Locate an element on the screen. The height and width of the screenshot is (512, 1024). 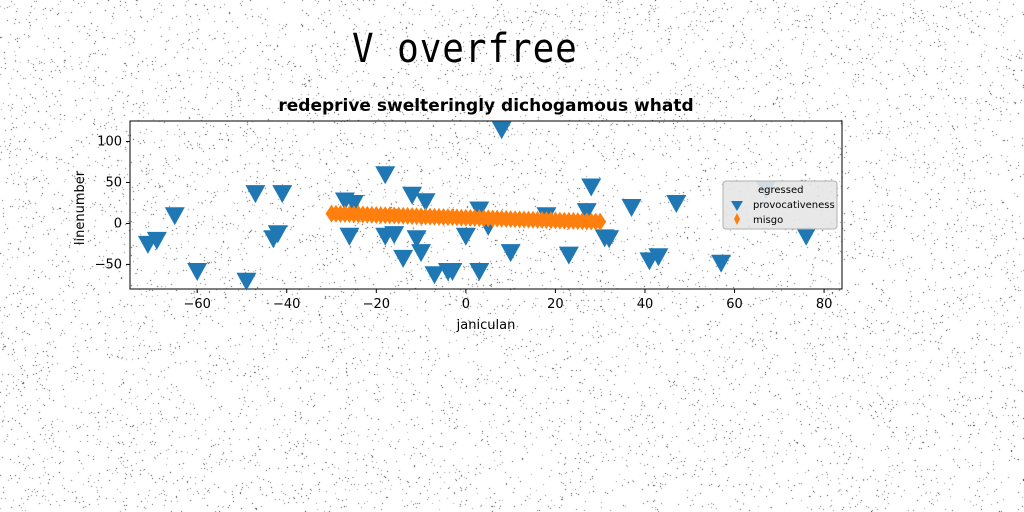
y-tick-label: 50 is located at coordinates (113, 182).